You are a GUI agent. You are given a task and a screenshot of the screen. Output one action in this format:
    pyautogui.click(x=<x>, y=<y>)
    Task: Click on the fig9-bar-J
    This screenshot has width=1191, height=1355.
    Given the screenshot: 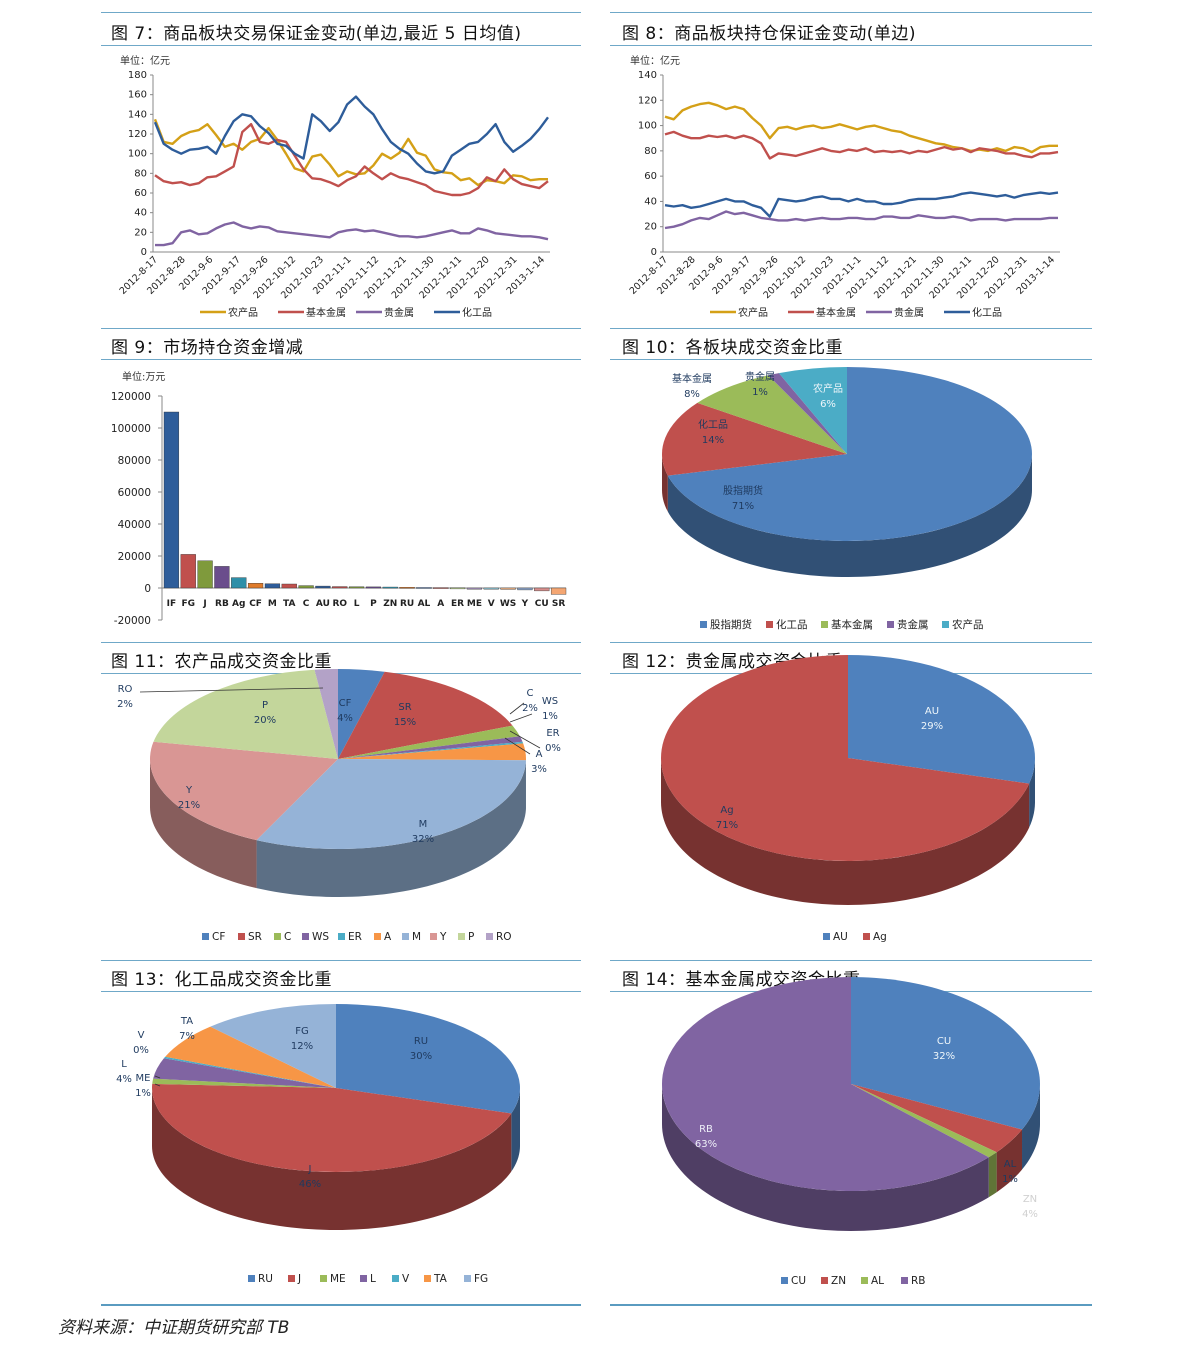 What is the action you would take?
    pyautogui.click(x=205, y=574)
    